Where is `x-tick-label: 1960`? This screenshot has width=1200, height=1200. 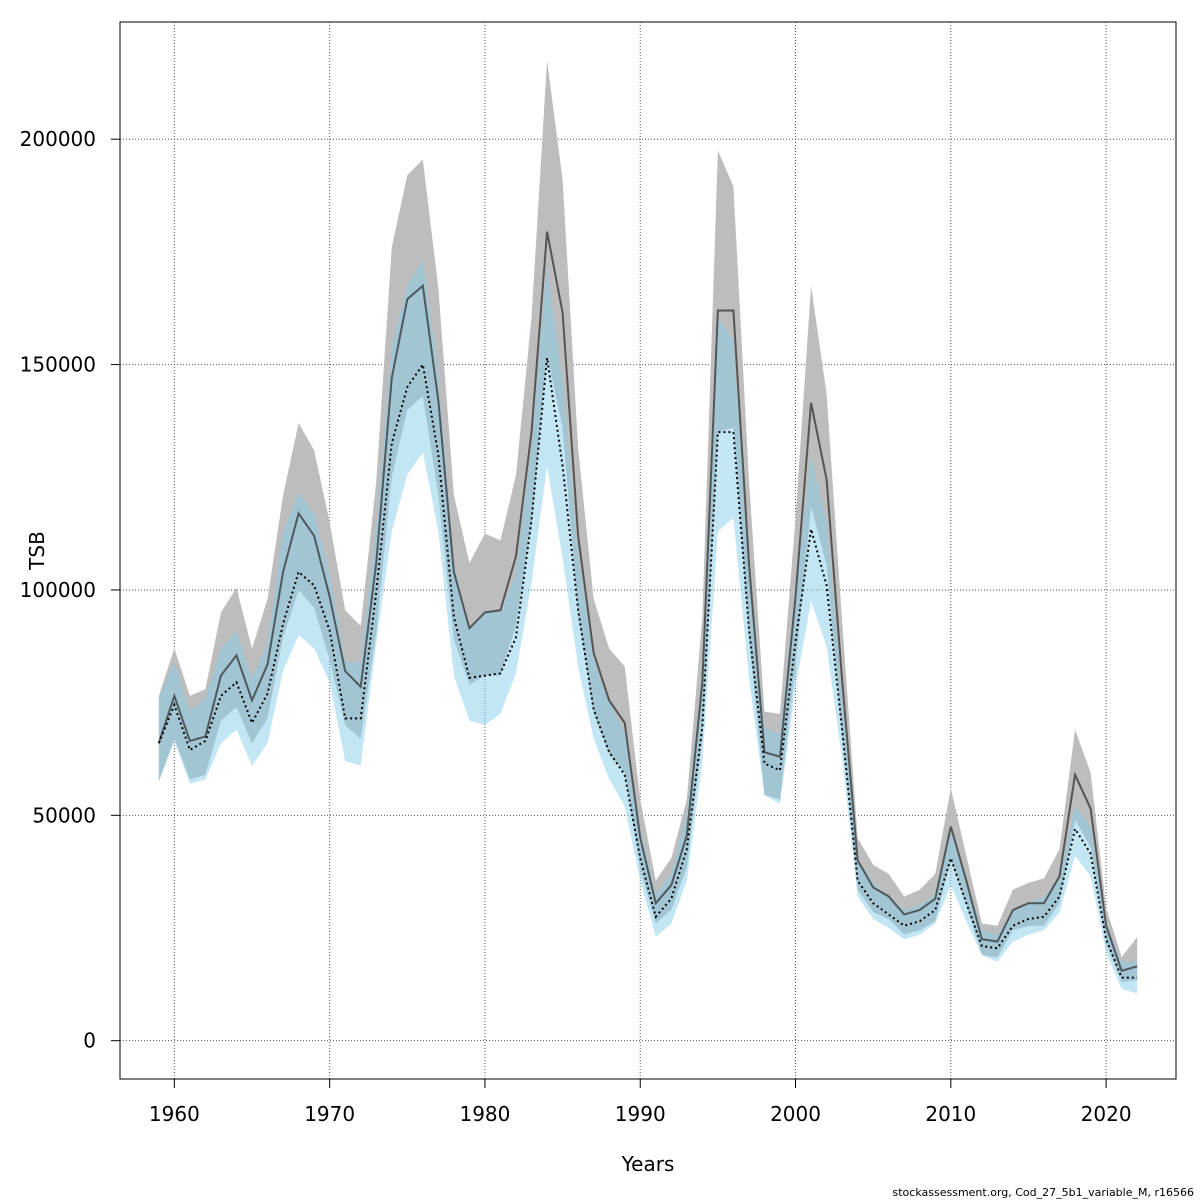
x-tick-label: 1960 is located at coordinates (174, 1114).